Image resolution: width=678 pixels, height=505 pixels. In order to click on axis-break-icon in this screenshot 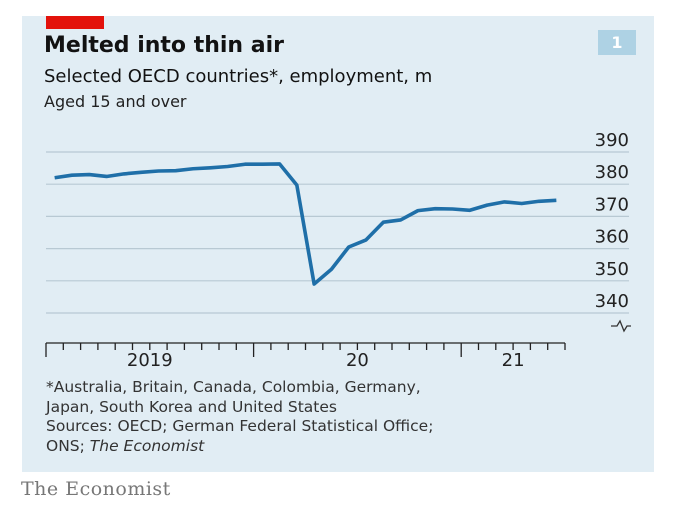, I will do `click(621, 326)`.